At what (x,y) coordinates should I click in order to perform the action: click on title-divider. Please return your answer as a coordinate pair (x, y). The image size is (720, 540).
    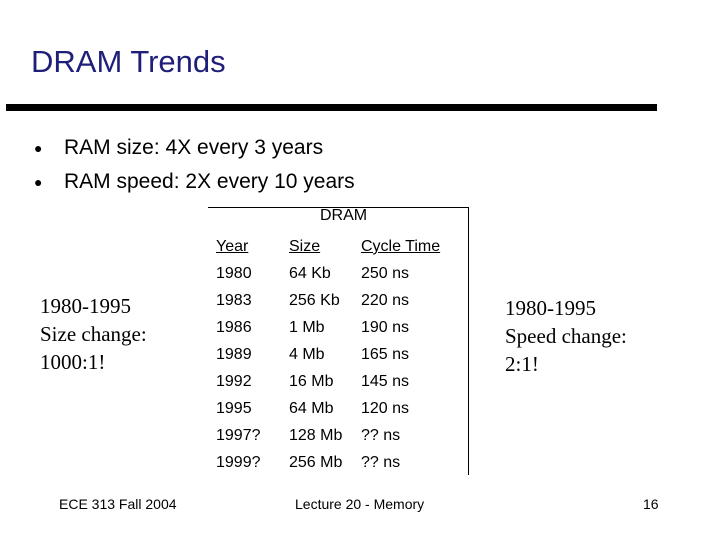
    Looking at the image, I should click on (331, 107).